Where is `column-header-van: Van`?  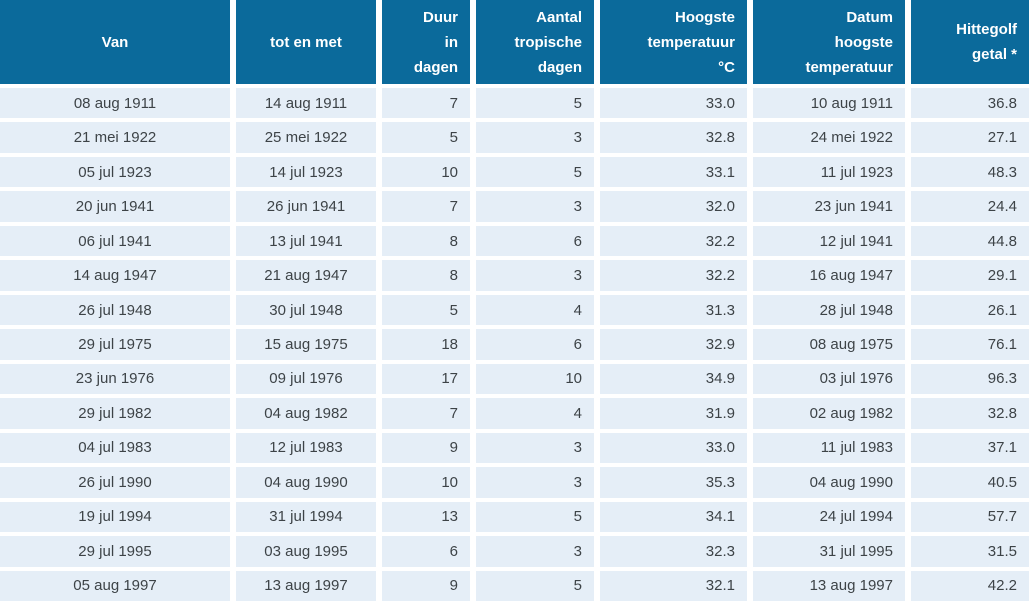
column-header-van: Van is located at coordinates (115, 42).